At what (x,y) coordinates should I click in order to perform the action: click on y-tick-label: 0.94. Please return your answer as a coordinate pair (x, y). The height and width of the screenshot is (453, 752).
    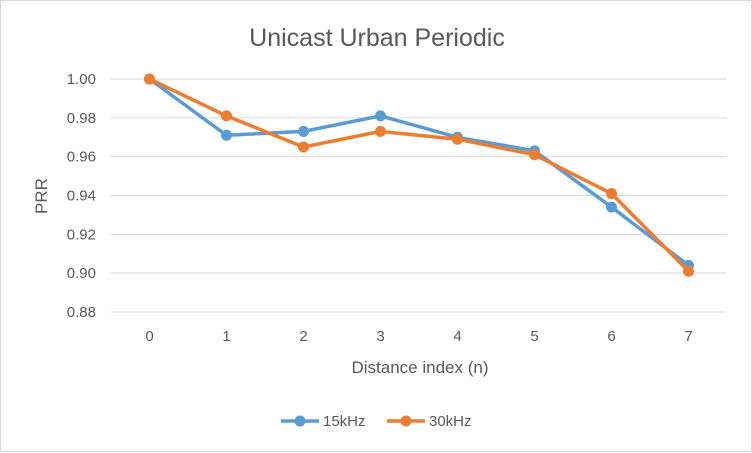
    Looking at the image, I should click on (81, 196).